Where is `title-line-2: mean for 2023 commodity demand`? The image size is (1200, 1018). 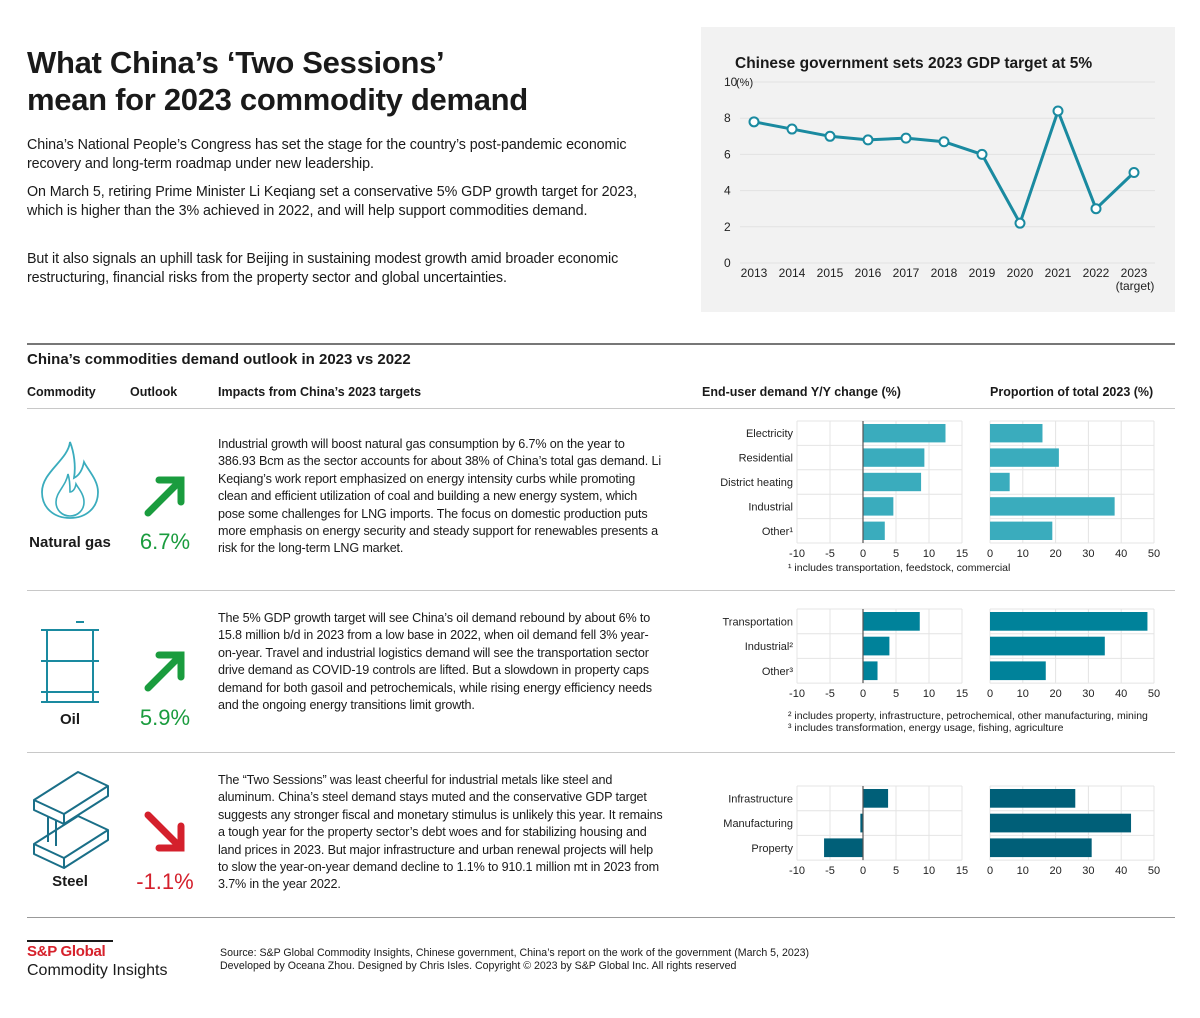 title-line-2: mean for 2023 commodity demand is located at coordinates (277, 99).